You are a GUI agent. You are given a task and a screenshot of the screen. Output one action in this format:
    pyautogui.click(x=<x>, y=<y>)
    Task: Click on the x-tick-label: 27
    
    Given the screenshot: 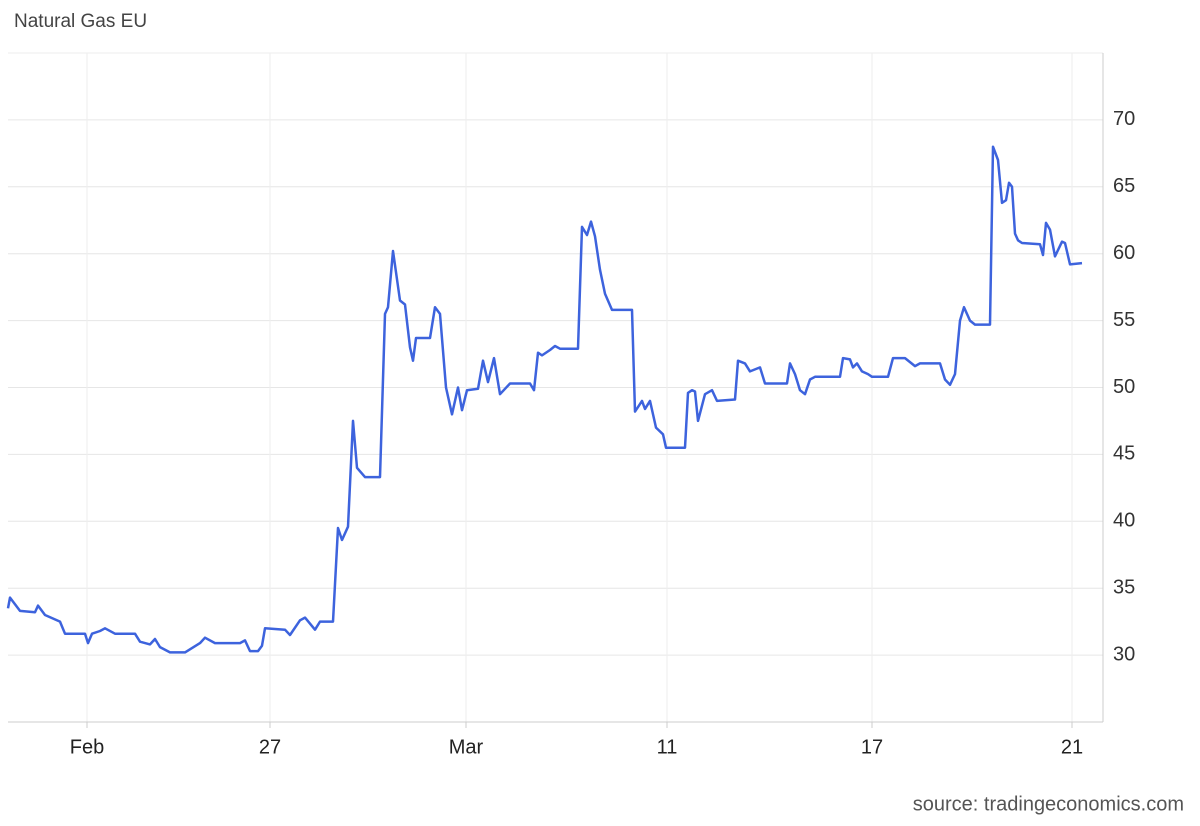 What is the action you would take?
    pyautogui.click(x=270, y=747)
    